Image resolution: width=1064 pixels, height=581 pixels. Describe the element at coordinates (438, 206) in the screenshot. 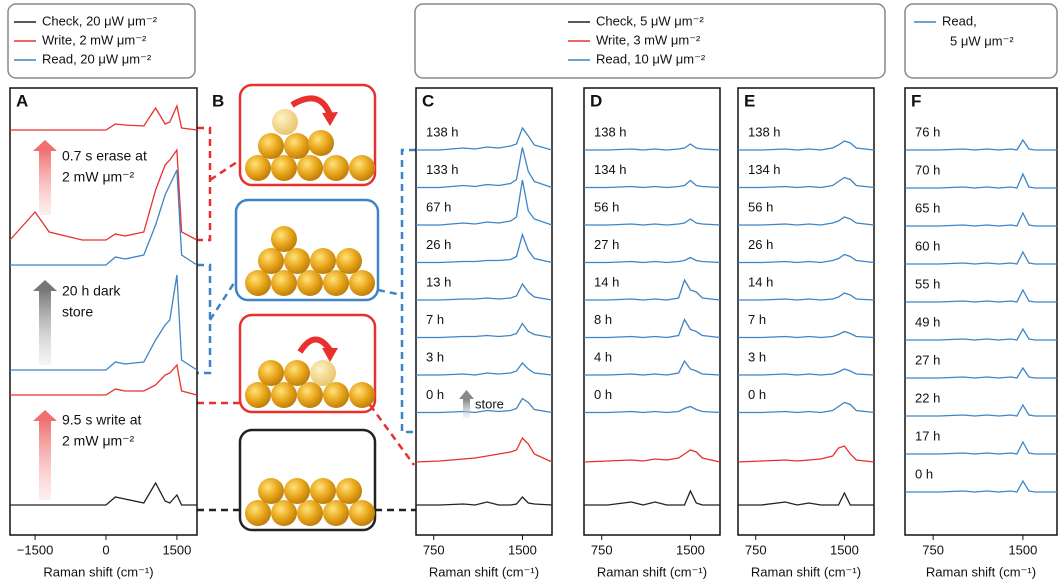

I see `time-label: 67 h` at that location.